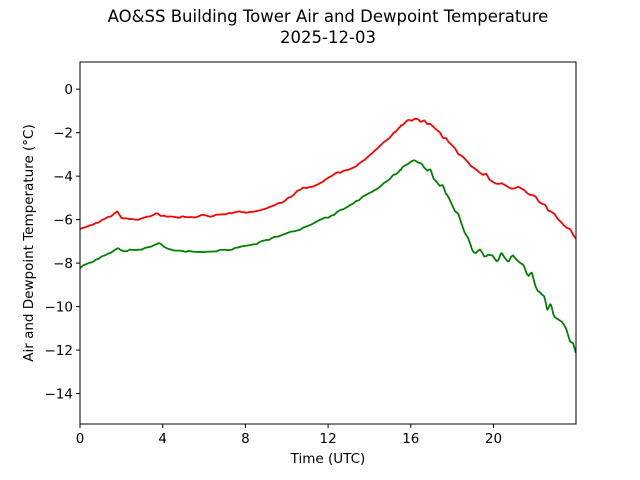  Describe the element at coordinates (410, 439) in the screenshot. I see `x-tick-label: 16` at that location.